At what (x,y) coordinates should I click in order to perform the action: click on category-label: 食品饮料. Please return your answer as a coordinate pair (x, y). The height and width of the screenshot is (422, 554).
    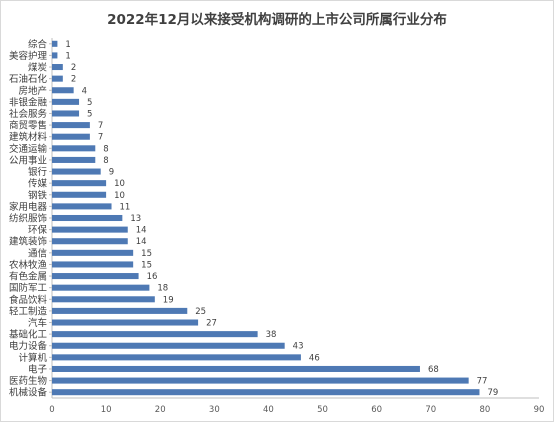
    Looking at the image, I should click on (28, 300).